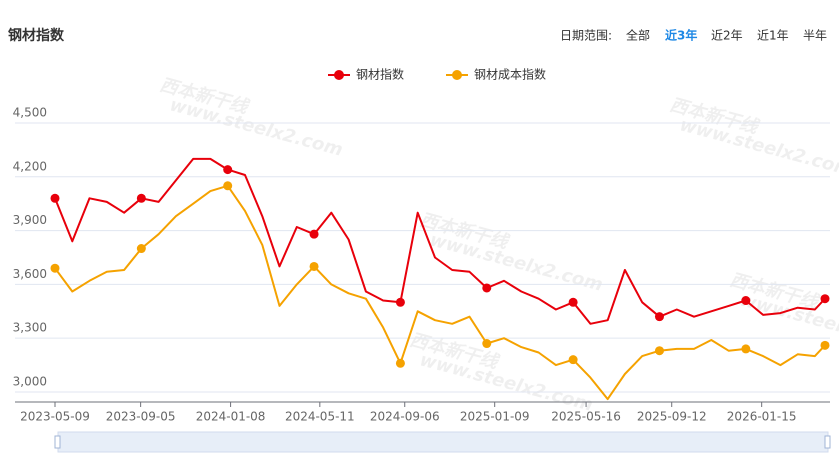 The width and height of the screenshot is (839, 465). I want to click on legend-label: 钢材指数, so click(380, 74).